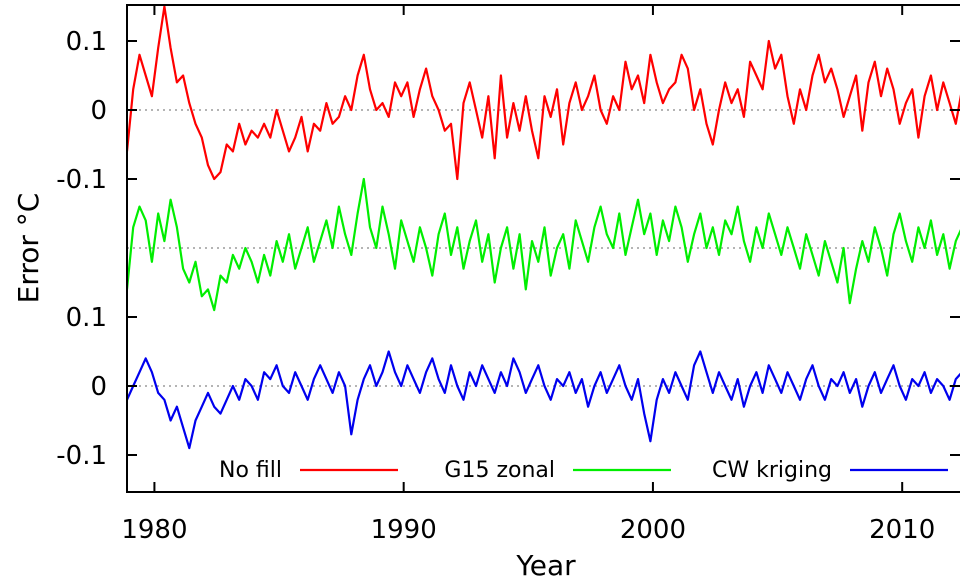 The height and width of the screenshot is (579, 960). What do you see at coordinates (653, 530) in the screenshot?
I see `x-tick-label: 2000` at bounding box center [653, 530].